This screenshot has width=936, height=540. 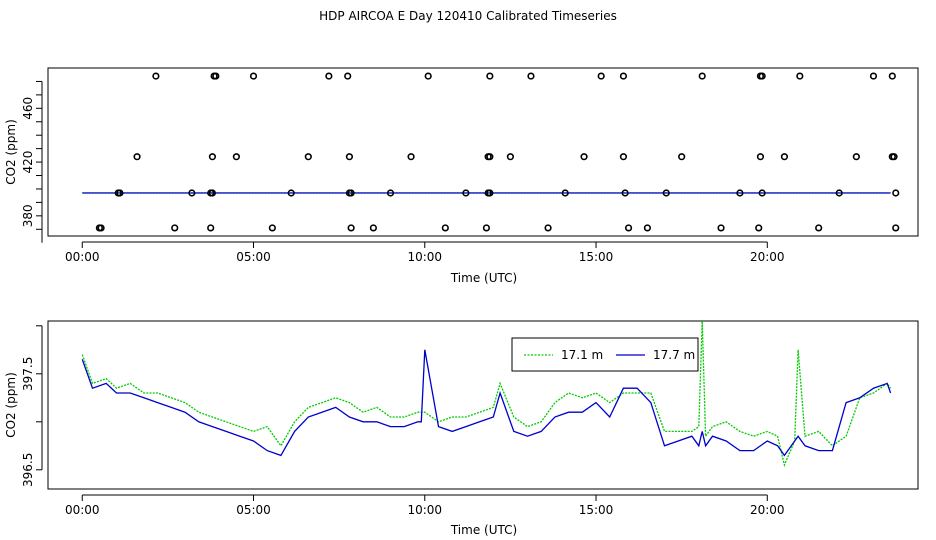 What do you see at coordinates (11, 152) in the screenshot?
I see `top-y-axis-label: CO2 (ppm)` at bounding box center [11, 152].